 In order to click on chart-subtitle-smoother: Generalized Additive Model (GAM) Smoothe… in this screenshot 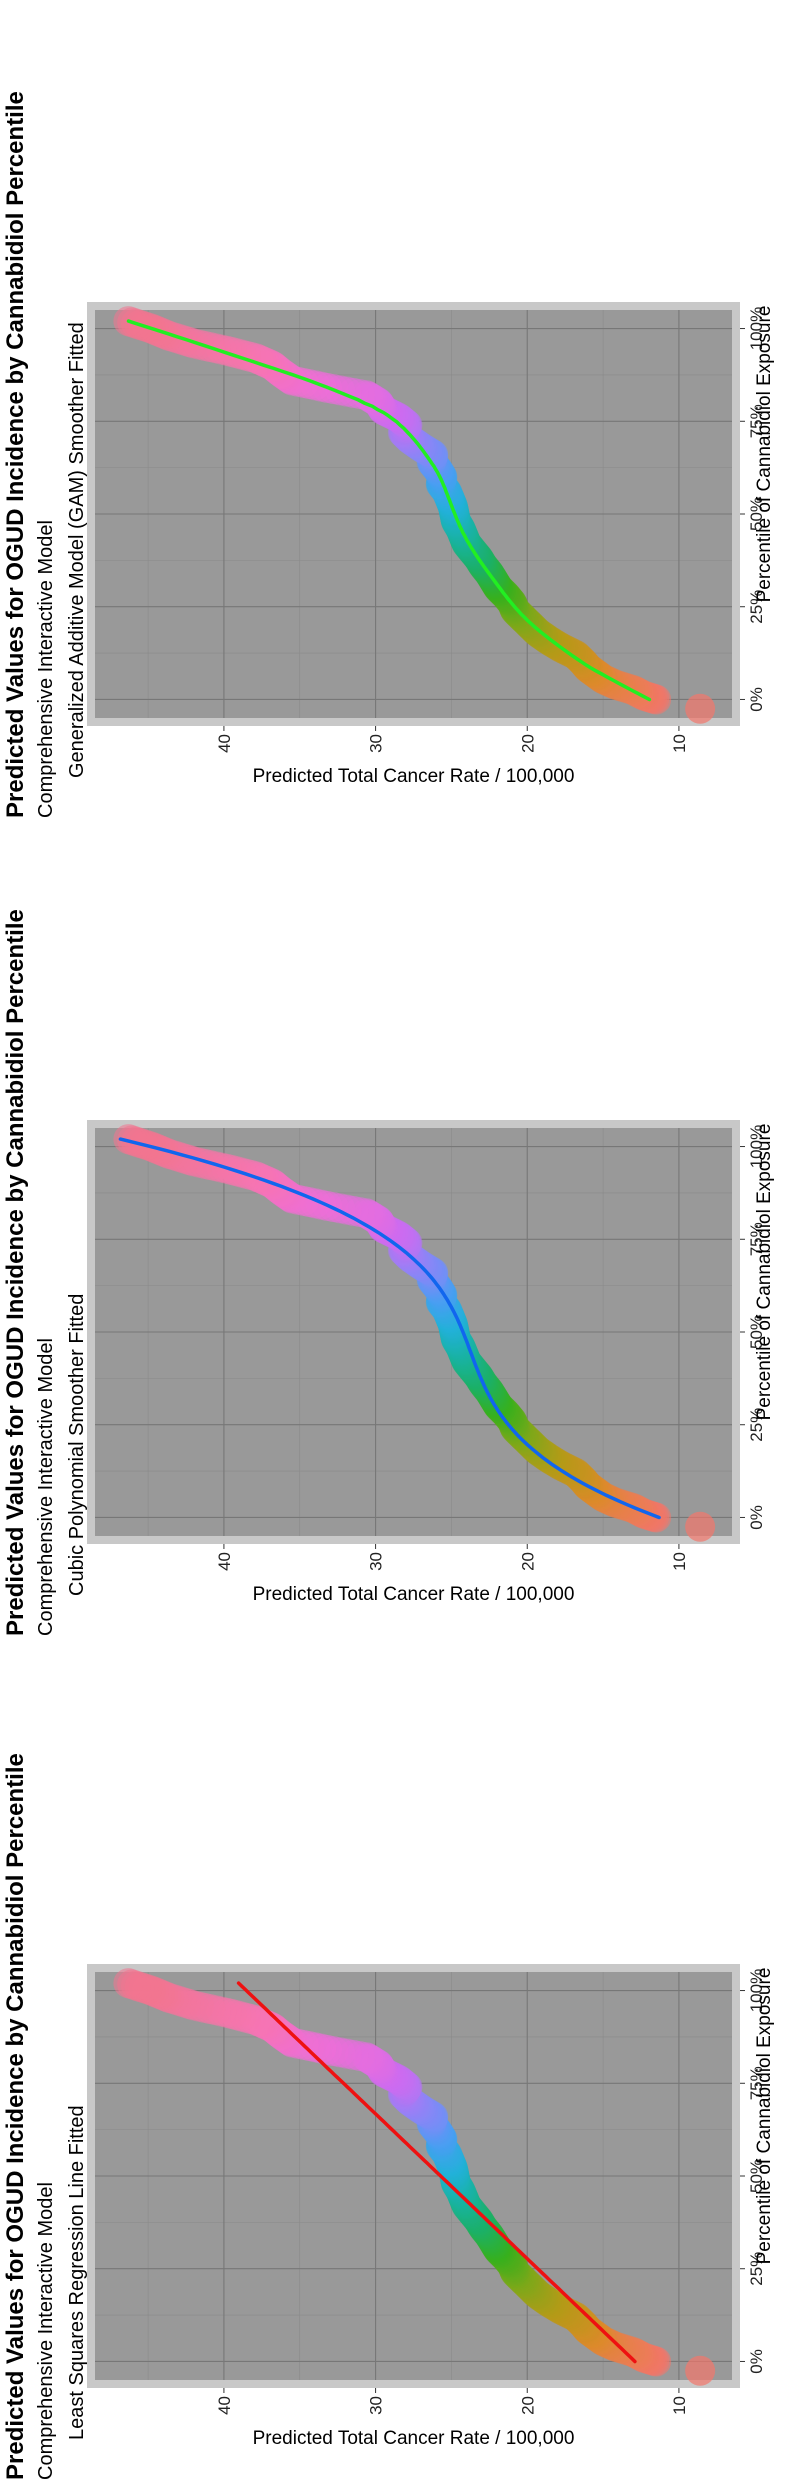, I will do `click(77, 550)`.